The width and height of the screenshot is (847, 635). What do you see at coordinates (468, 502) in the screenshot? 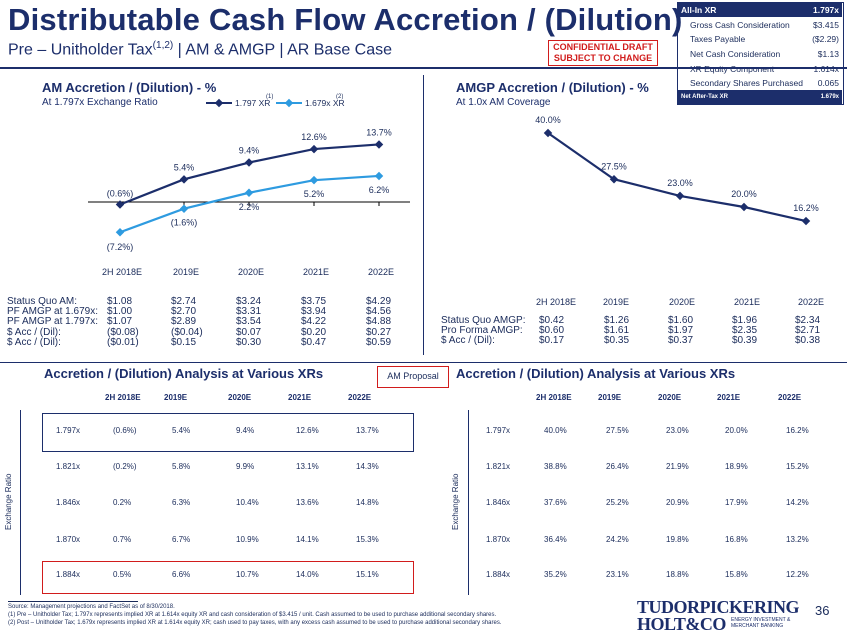
I see `axis-line-right` at bounding box center [468, 502].